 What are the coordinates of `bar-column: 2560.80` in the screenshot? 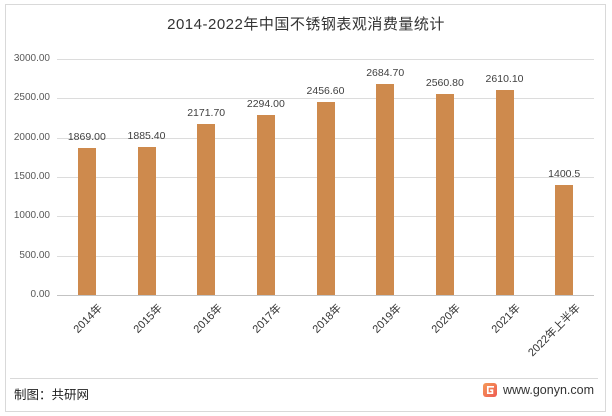 It's located at (445, 177).